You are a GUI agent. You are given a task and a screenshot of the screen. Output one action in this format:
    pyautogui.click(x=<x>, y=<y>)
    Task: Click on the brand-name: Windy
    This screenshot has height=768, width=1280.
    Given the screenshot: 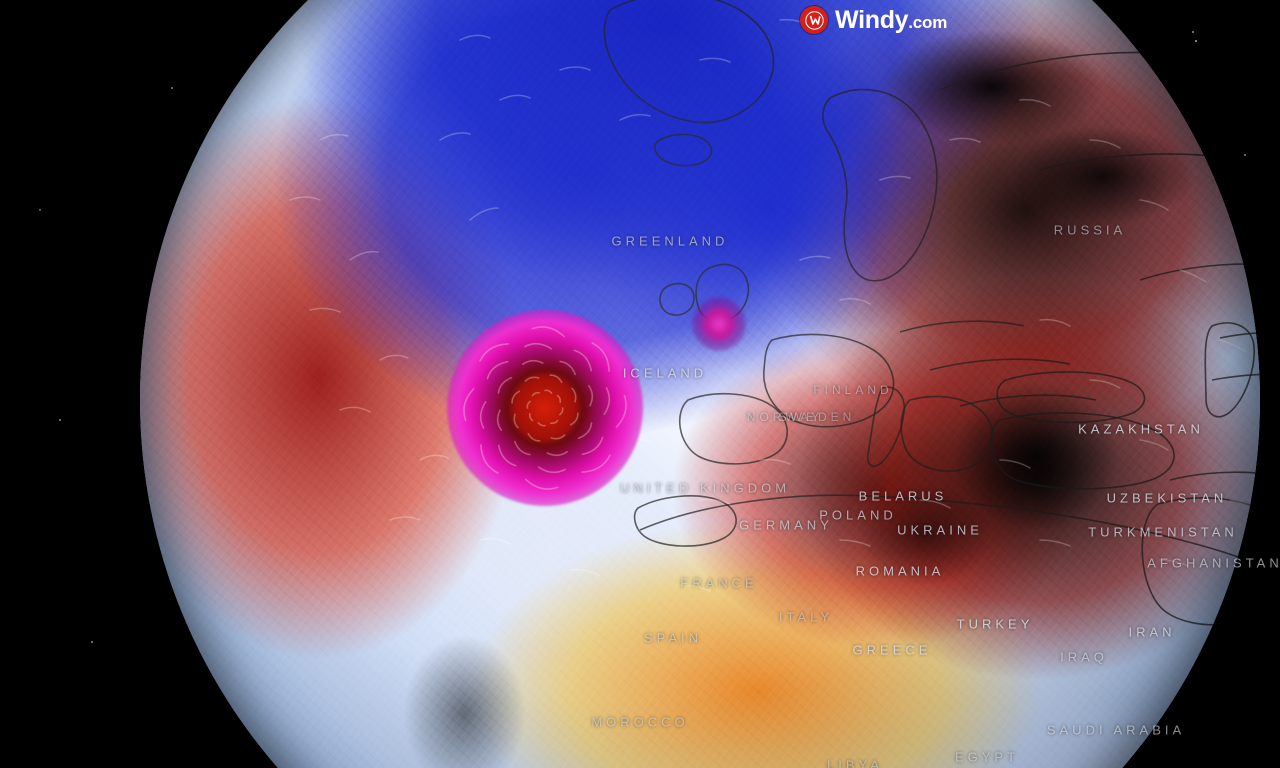 What is the action you would take?
    pyautogui.click(x=872, y=19)
    